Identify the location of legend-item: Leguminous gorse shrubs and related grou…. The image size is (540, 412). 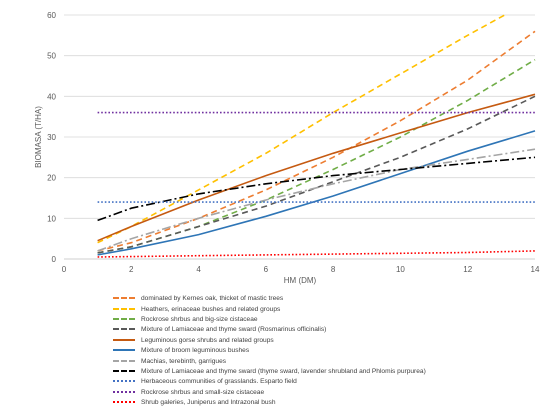
(323, 341).